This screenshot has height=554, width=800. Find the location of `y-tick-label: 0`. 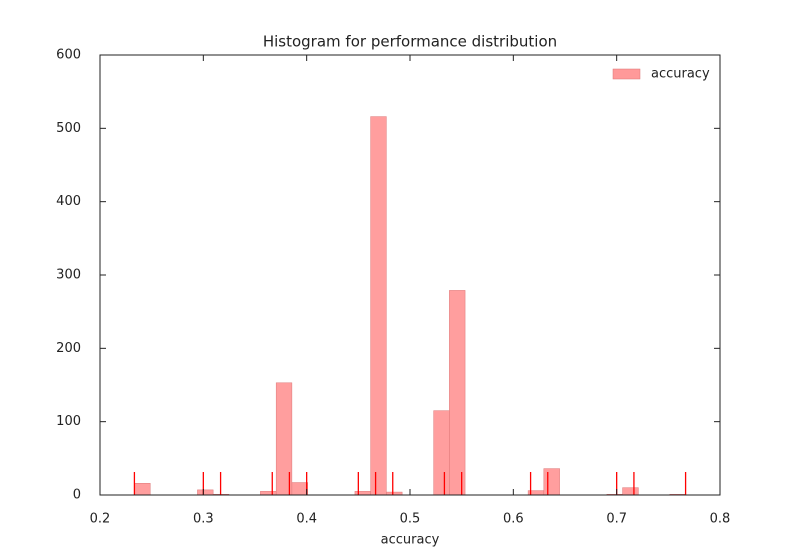

y-tick-label: 0 is located at coordinates (77, 495).